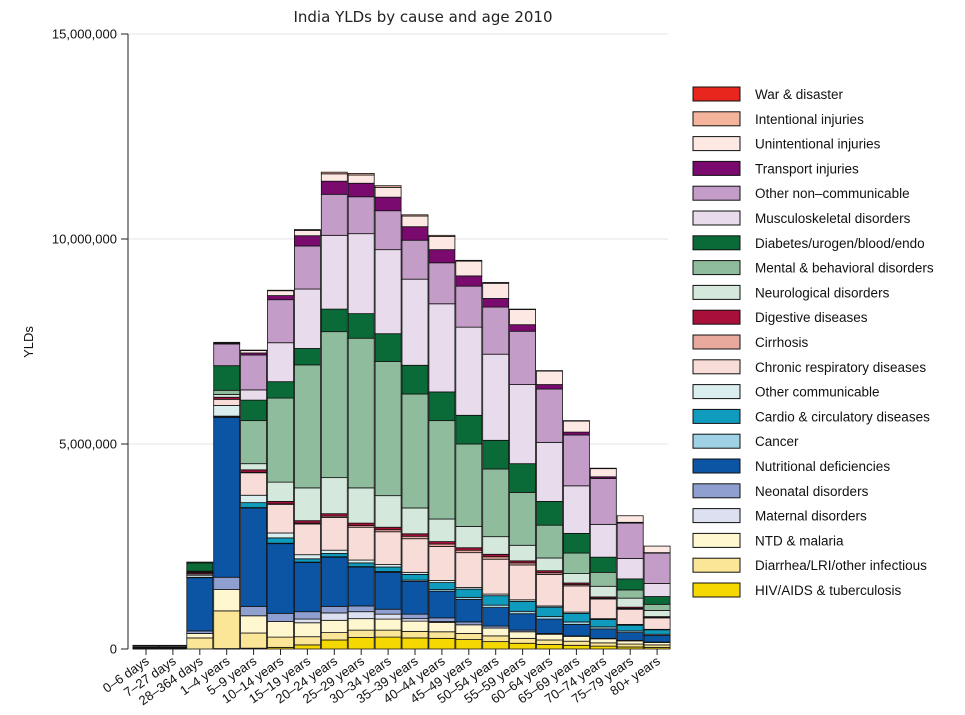 This screenshot has width=965, height=715. Describe the element at coordinates (777, 441) in the screenshot. I see `legend-label: Cancer` at that location.